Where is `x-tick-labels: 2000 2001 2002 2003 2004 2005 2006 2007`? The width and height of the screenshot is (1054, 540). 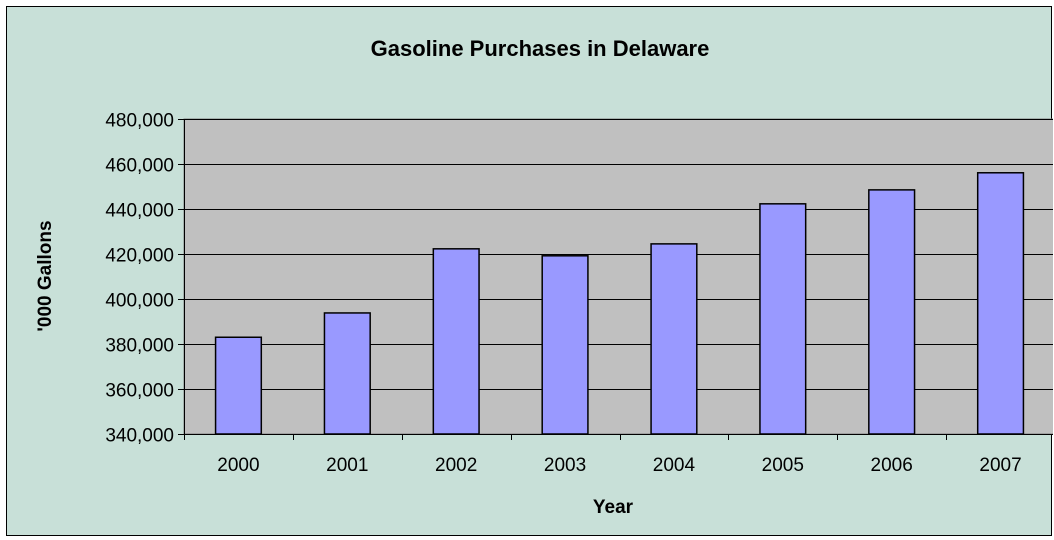
x-tick-labels: 2000 2001 2002 2003 2004 2005 2006 2007 is located at coordinates (619, 465).